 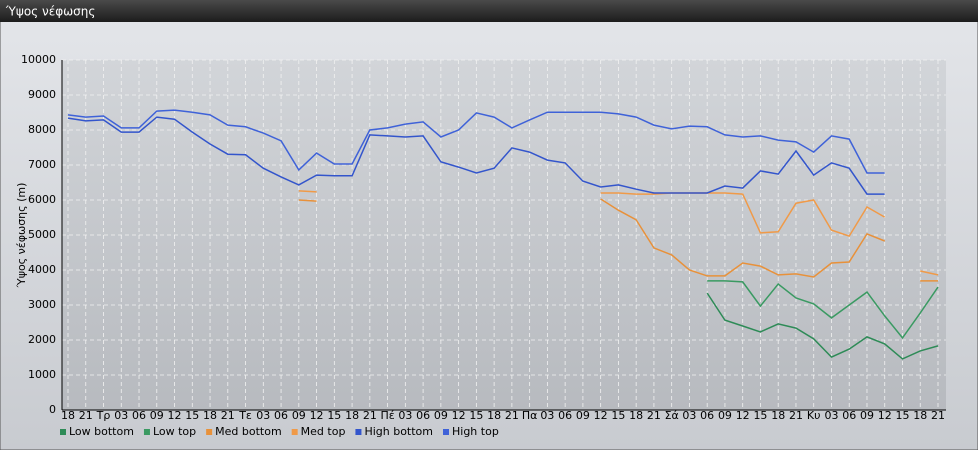 I want to click on y-tick-label: 6000, so click(x=42, y=199).